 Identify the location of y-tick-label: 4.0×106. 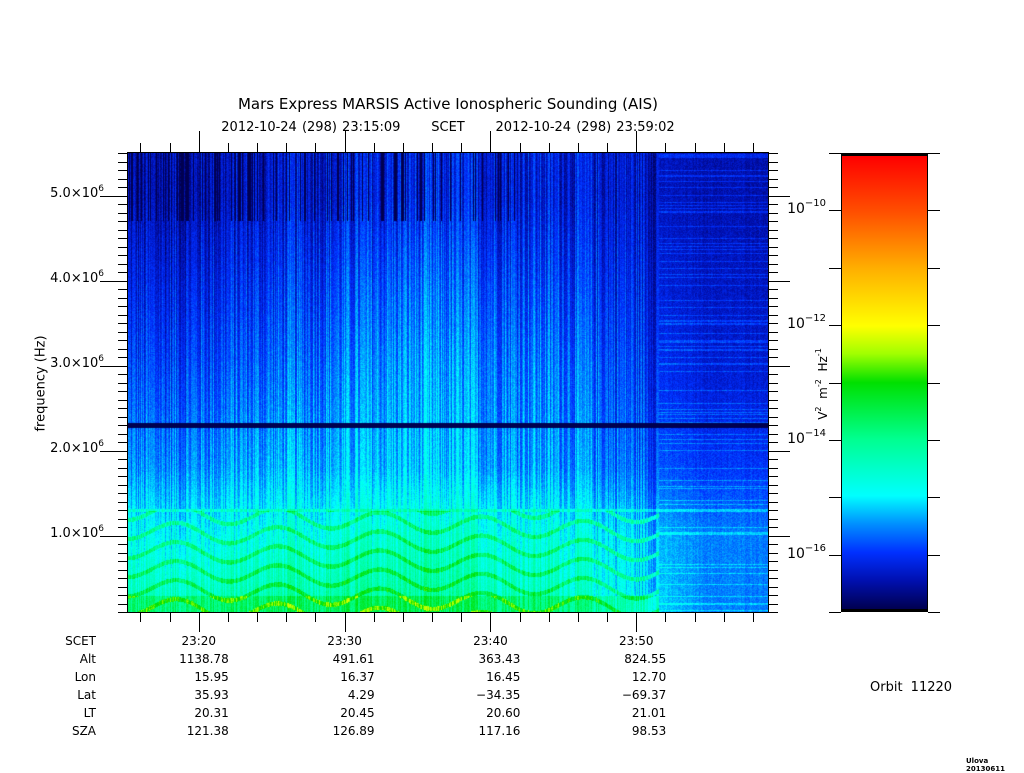
(59, 277).